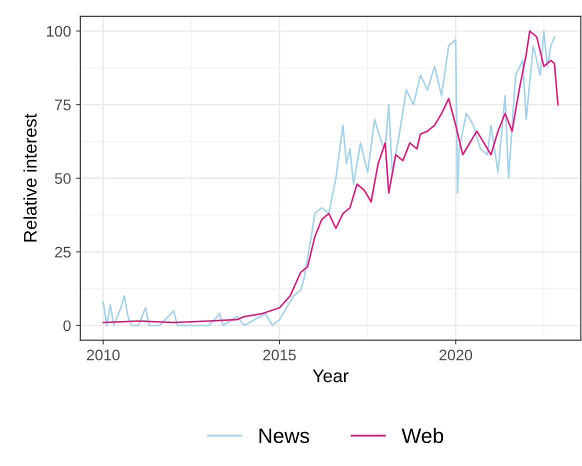 The width and height of the screenshot is (582, 466). I want to click on legend-label: News, so click(285, 436).